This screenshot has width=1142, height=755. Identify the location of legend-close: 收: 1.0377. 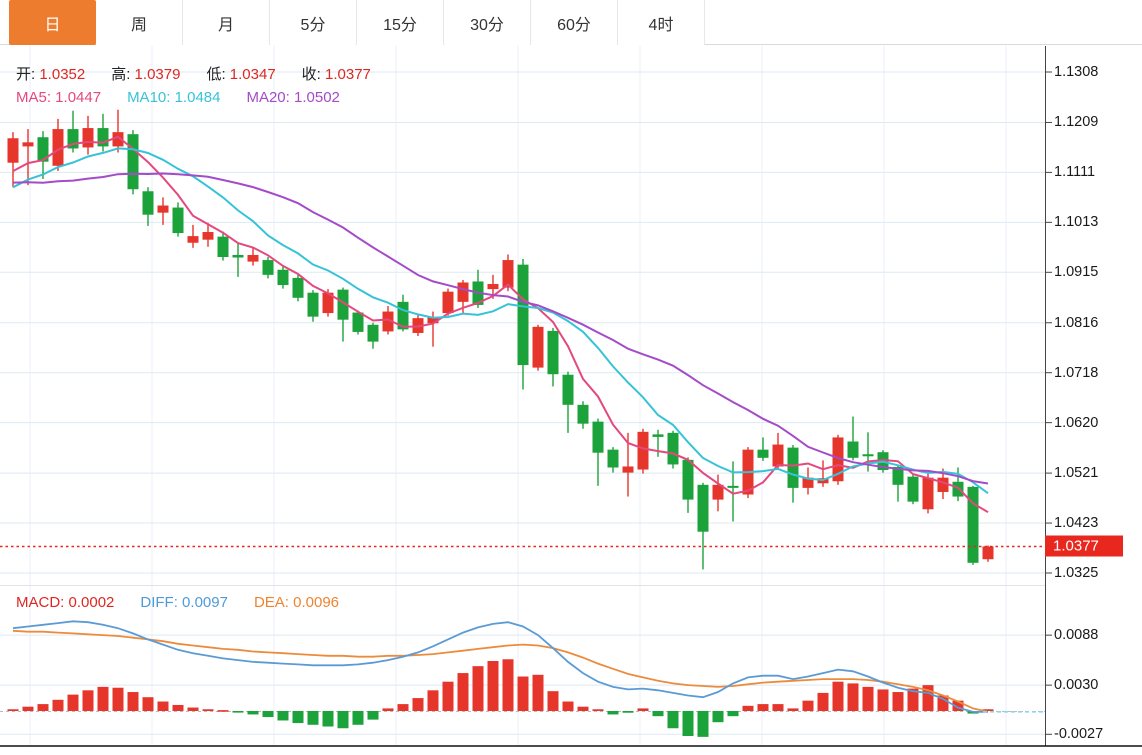
(336, 73).